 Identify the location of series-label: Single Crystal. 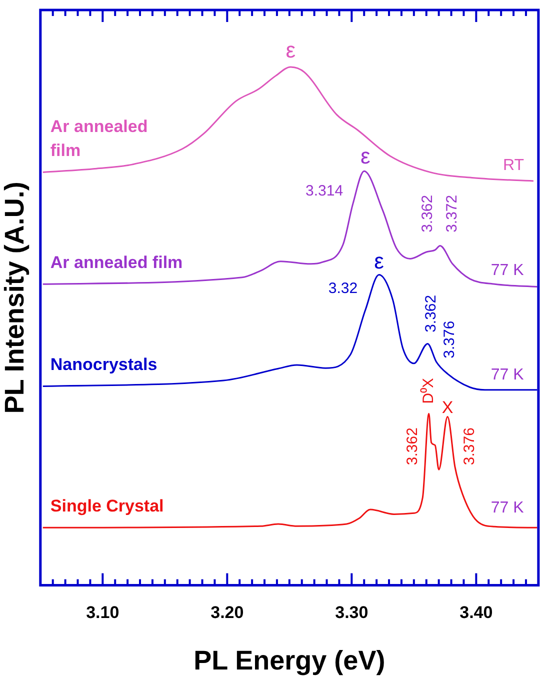
(107, 506).